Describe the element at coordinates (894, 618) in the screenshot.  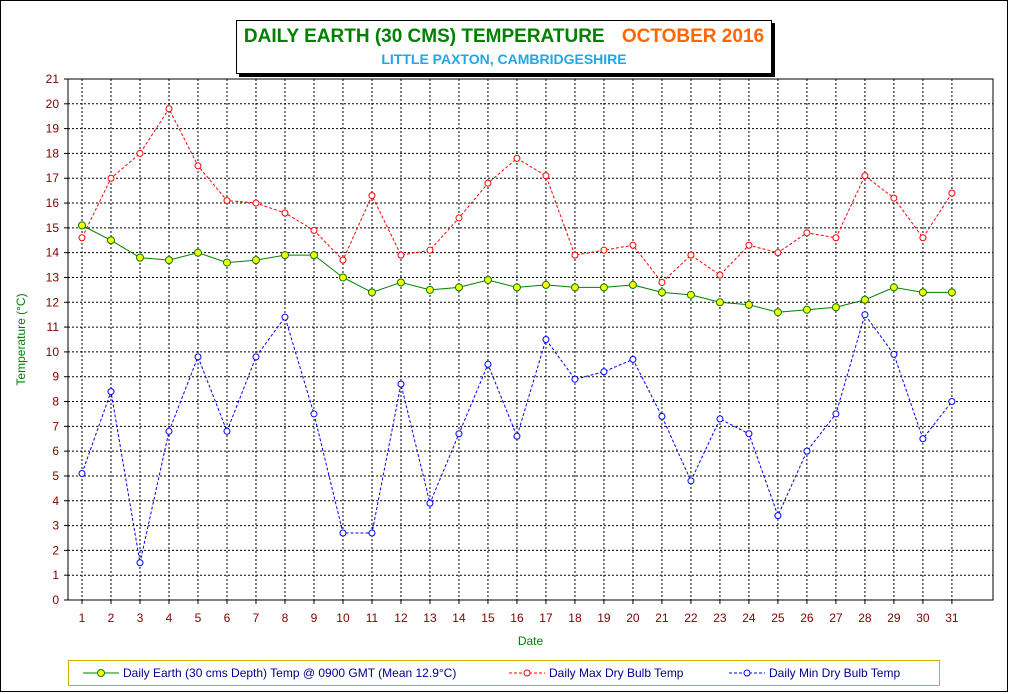
I see `x-tick-label: 29` at that location.